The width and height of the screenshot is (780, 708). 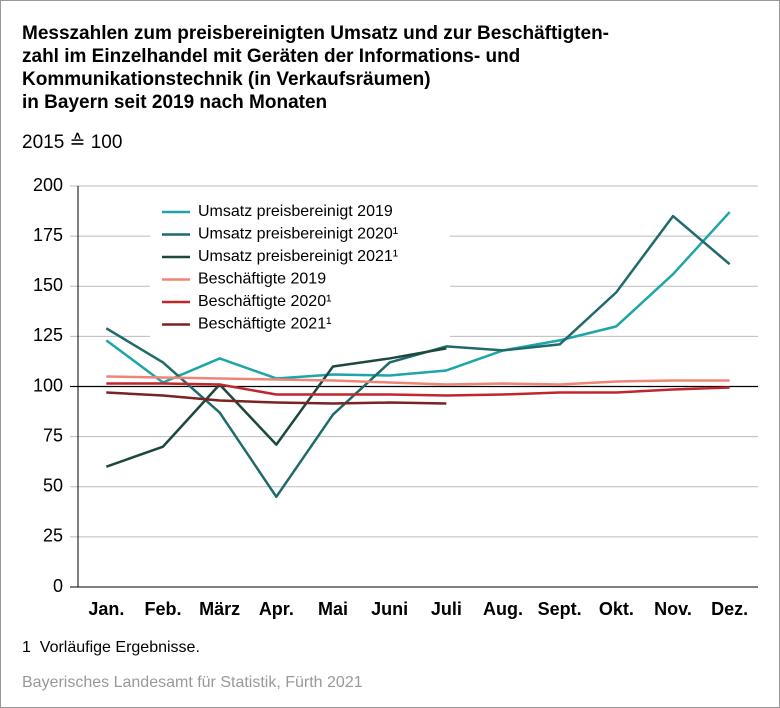 I want to click on footnote: 1 Vorläufige Ergebnisse., so click(x=111, y=647).